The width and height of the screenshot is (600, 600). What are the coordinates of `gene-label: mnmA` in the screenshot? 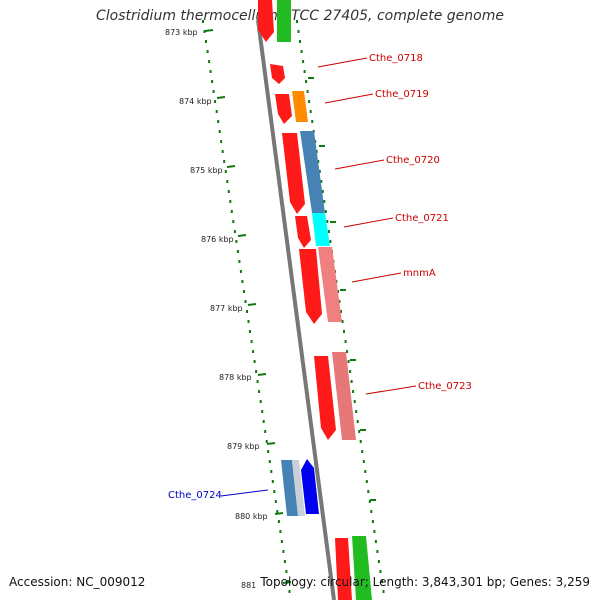 It's located at (419, 273).